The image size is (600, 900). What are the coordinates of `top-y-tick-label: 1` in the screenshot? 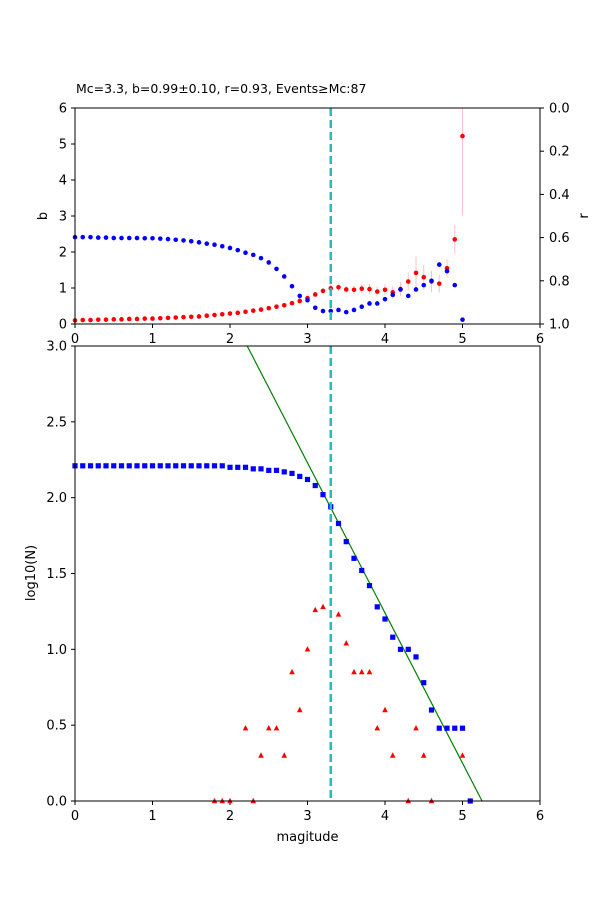 It's located at (63, 289).